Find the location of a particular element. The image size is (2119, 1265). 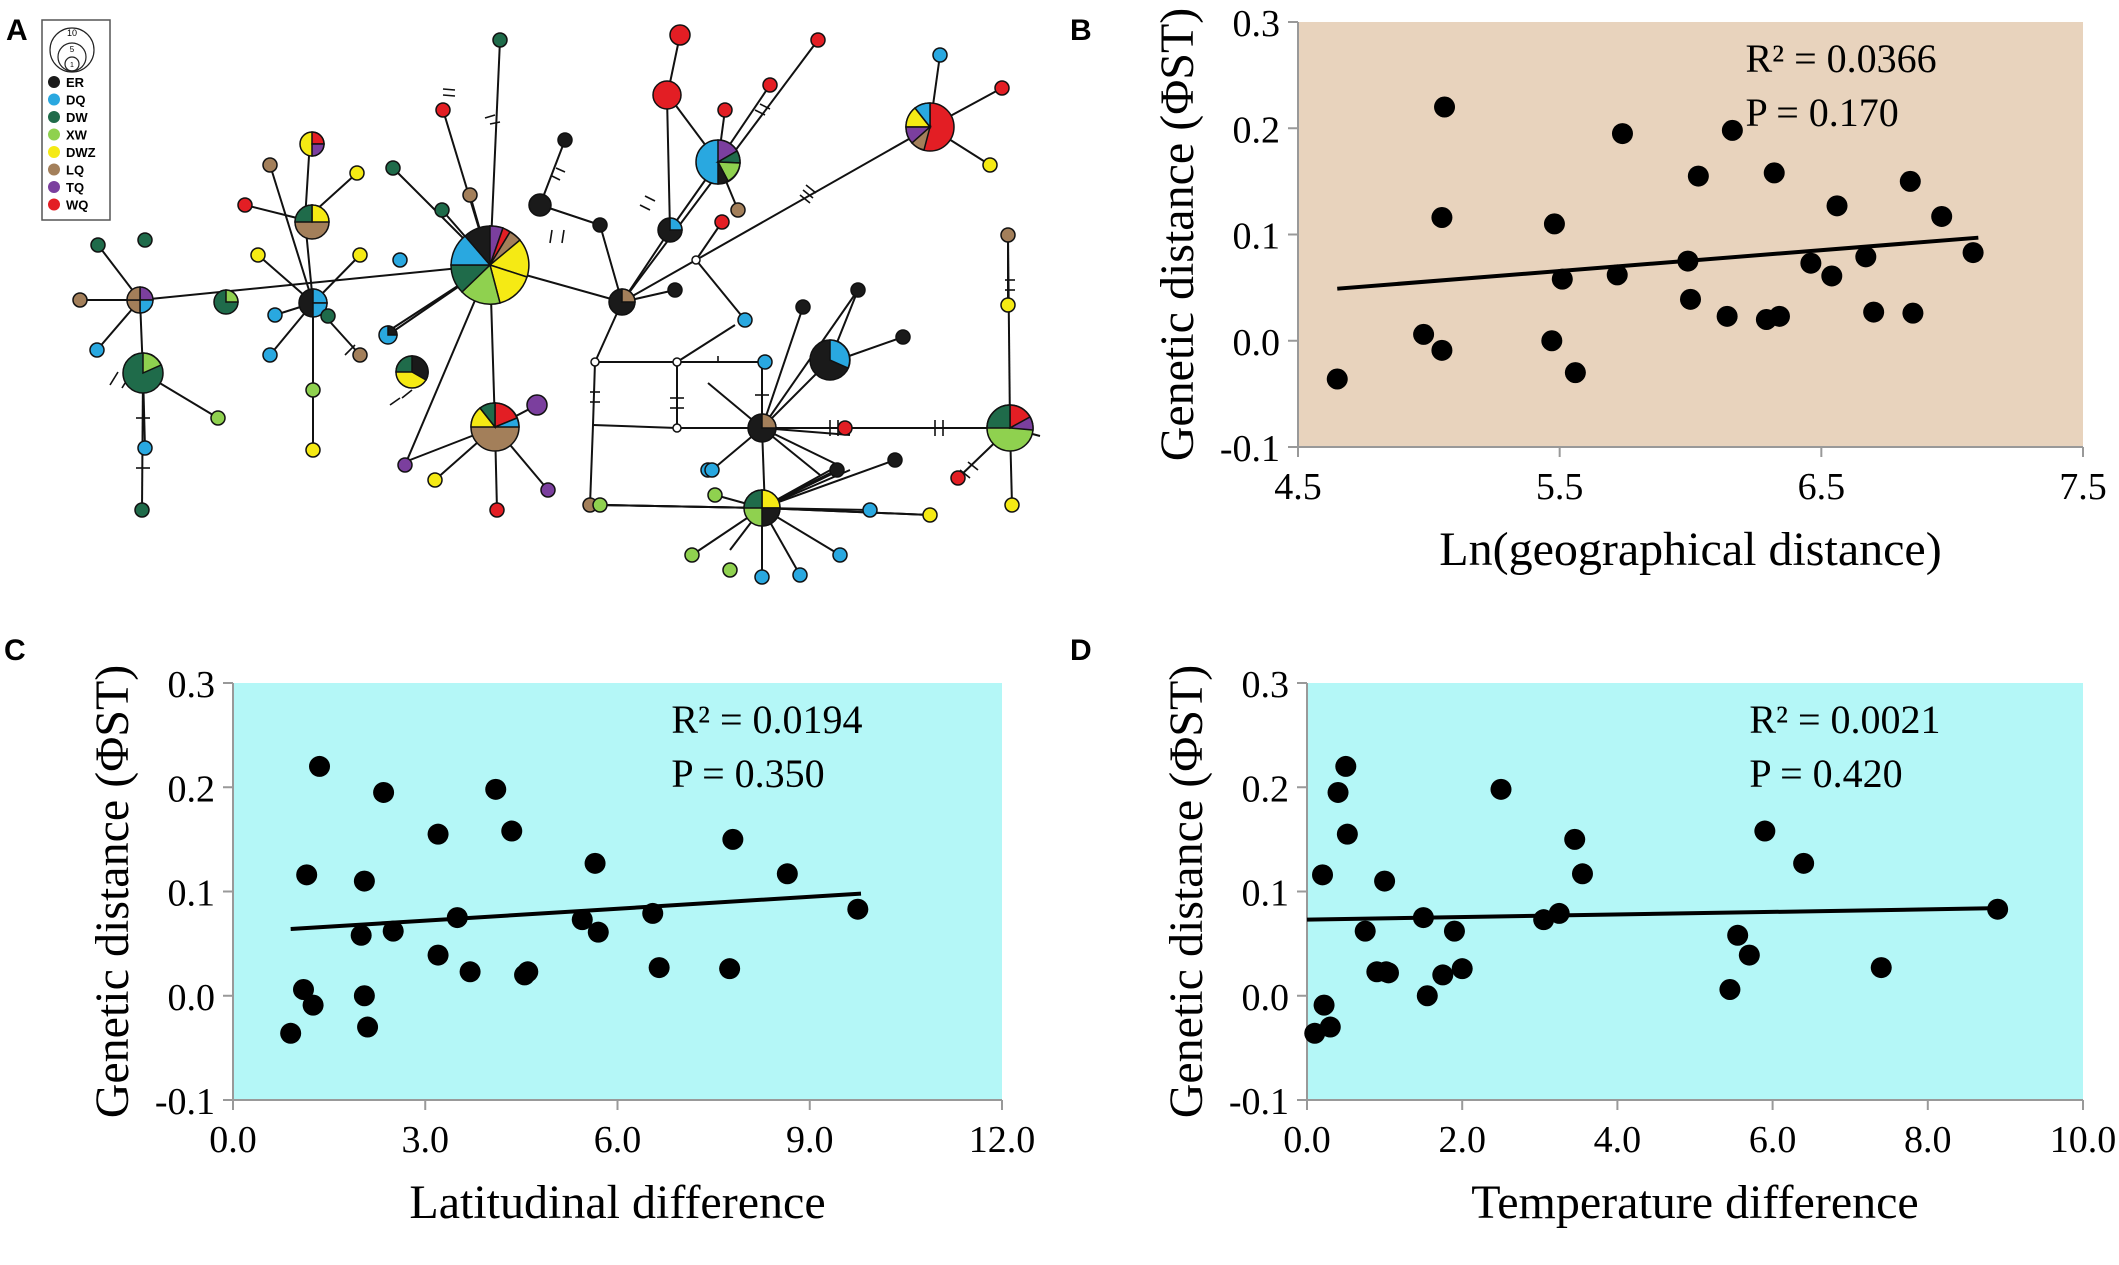

haplotype-lower-pie is located at coordinates (495, 427).